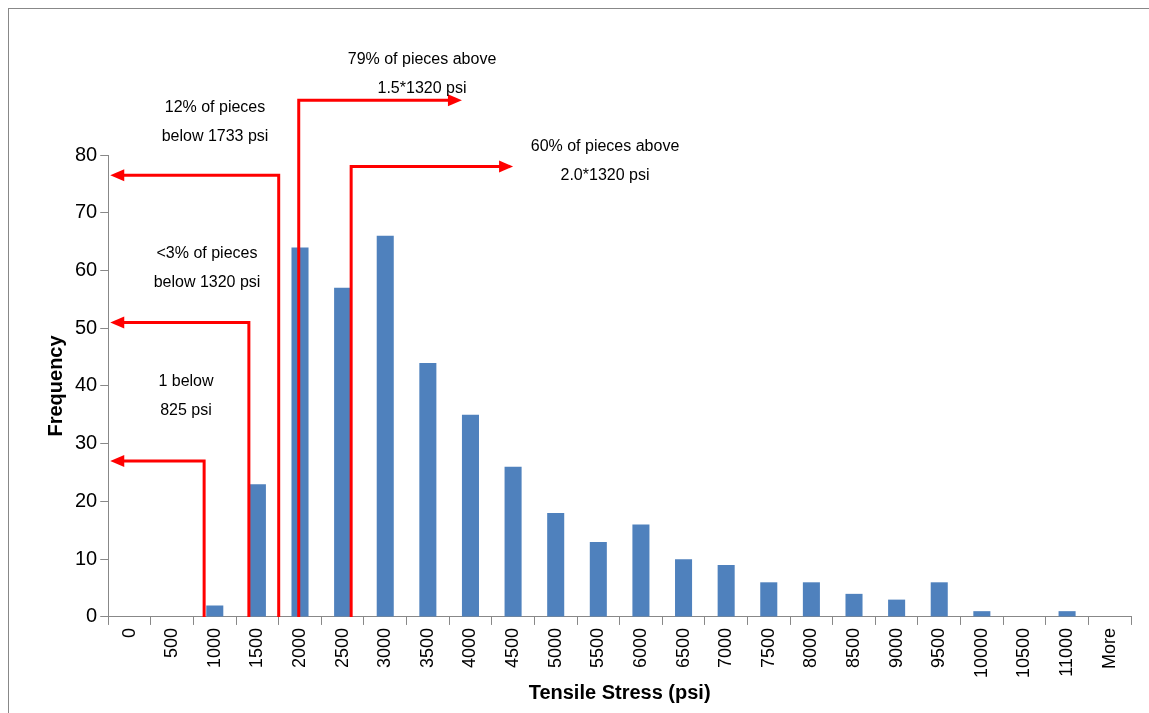 The image size is (1149, 713). What do you see at coordinates (554, 647) in the screenshot?
I see `x-tick-label: 5000` at bounding box center [554, 647].